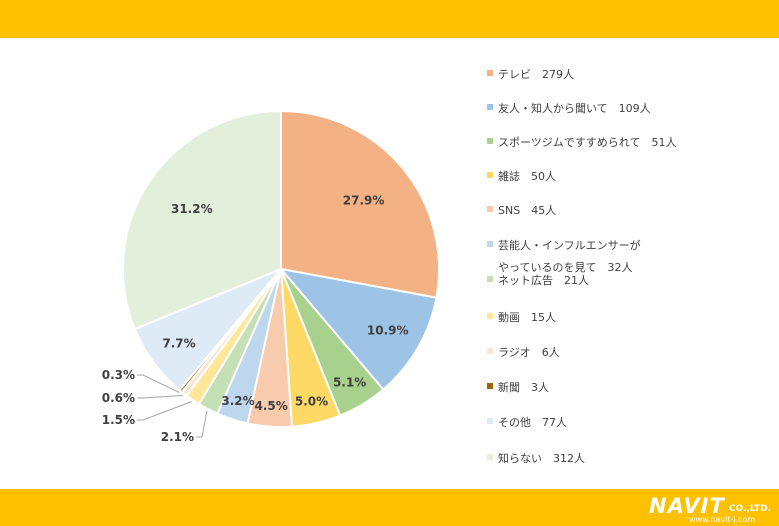 The width and height of the screenshot is (779, 526). I want to click on data-label-2: 5.1%, so click(349, 383).